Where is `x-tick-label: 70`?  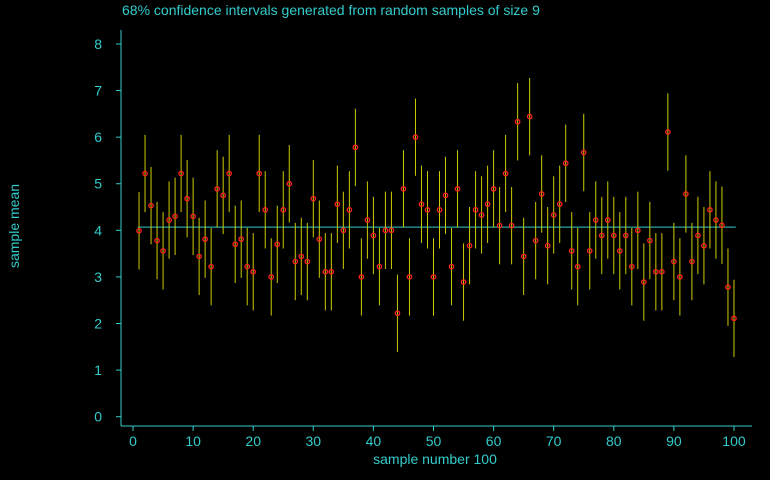 x-tick-label: 70 is located at coordinates (554, 441).